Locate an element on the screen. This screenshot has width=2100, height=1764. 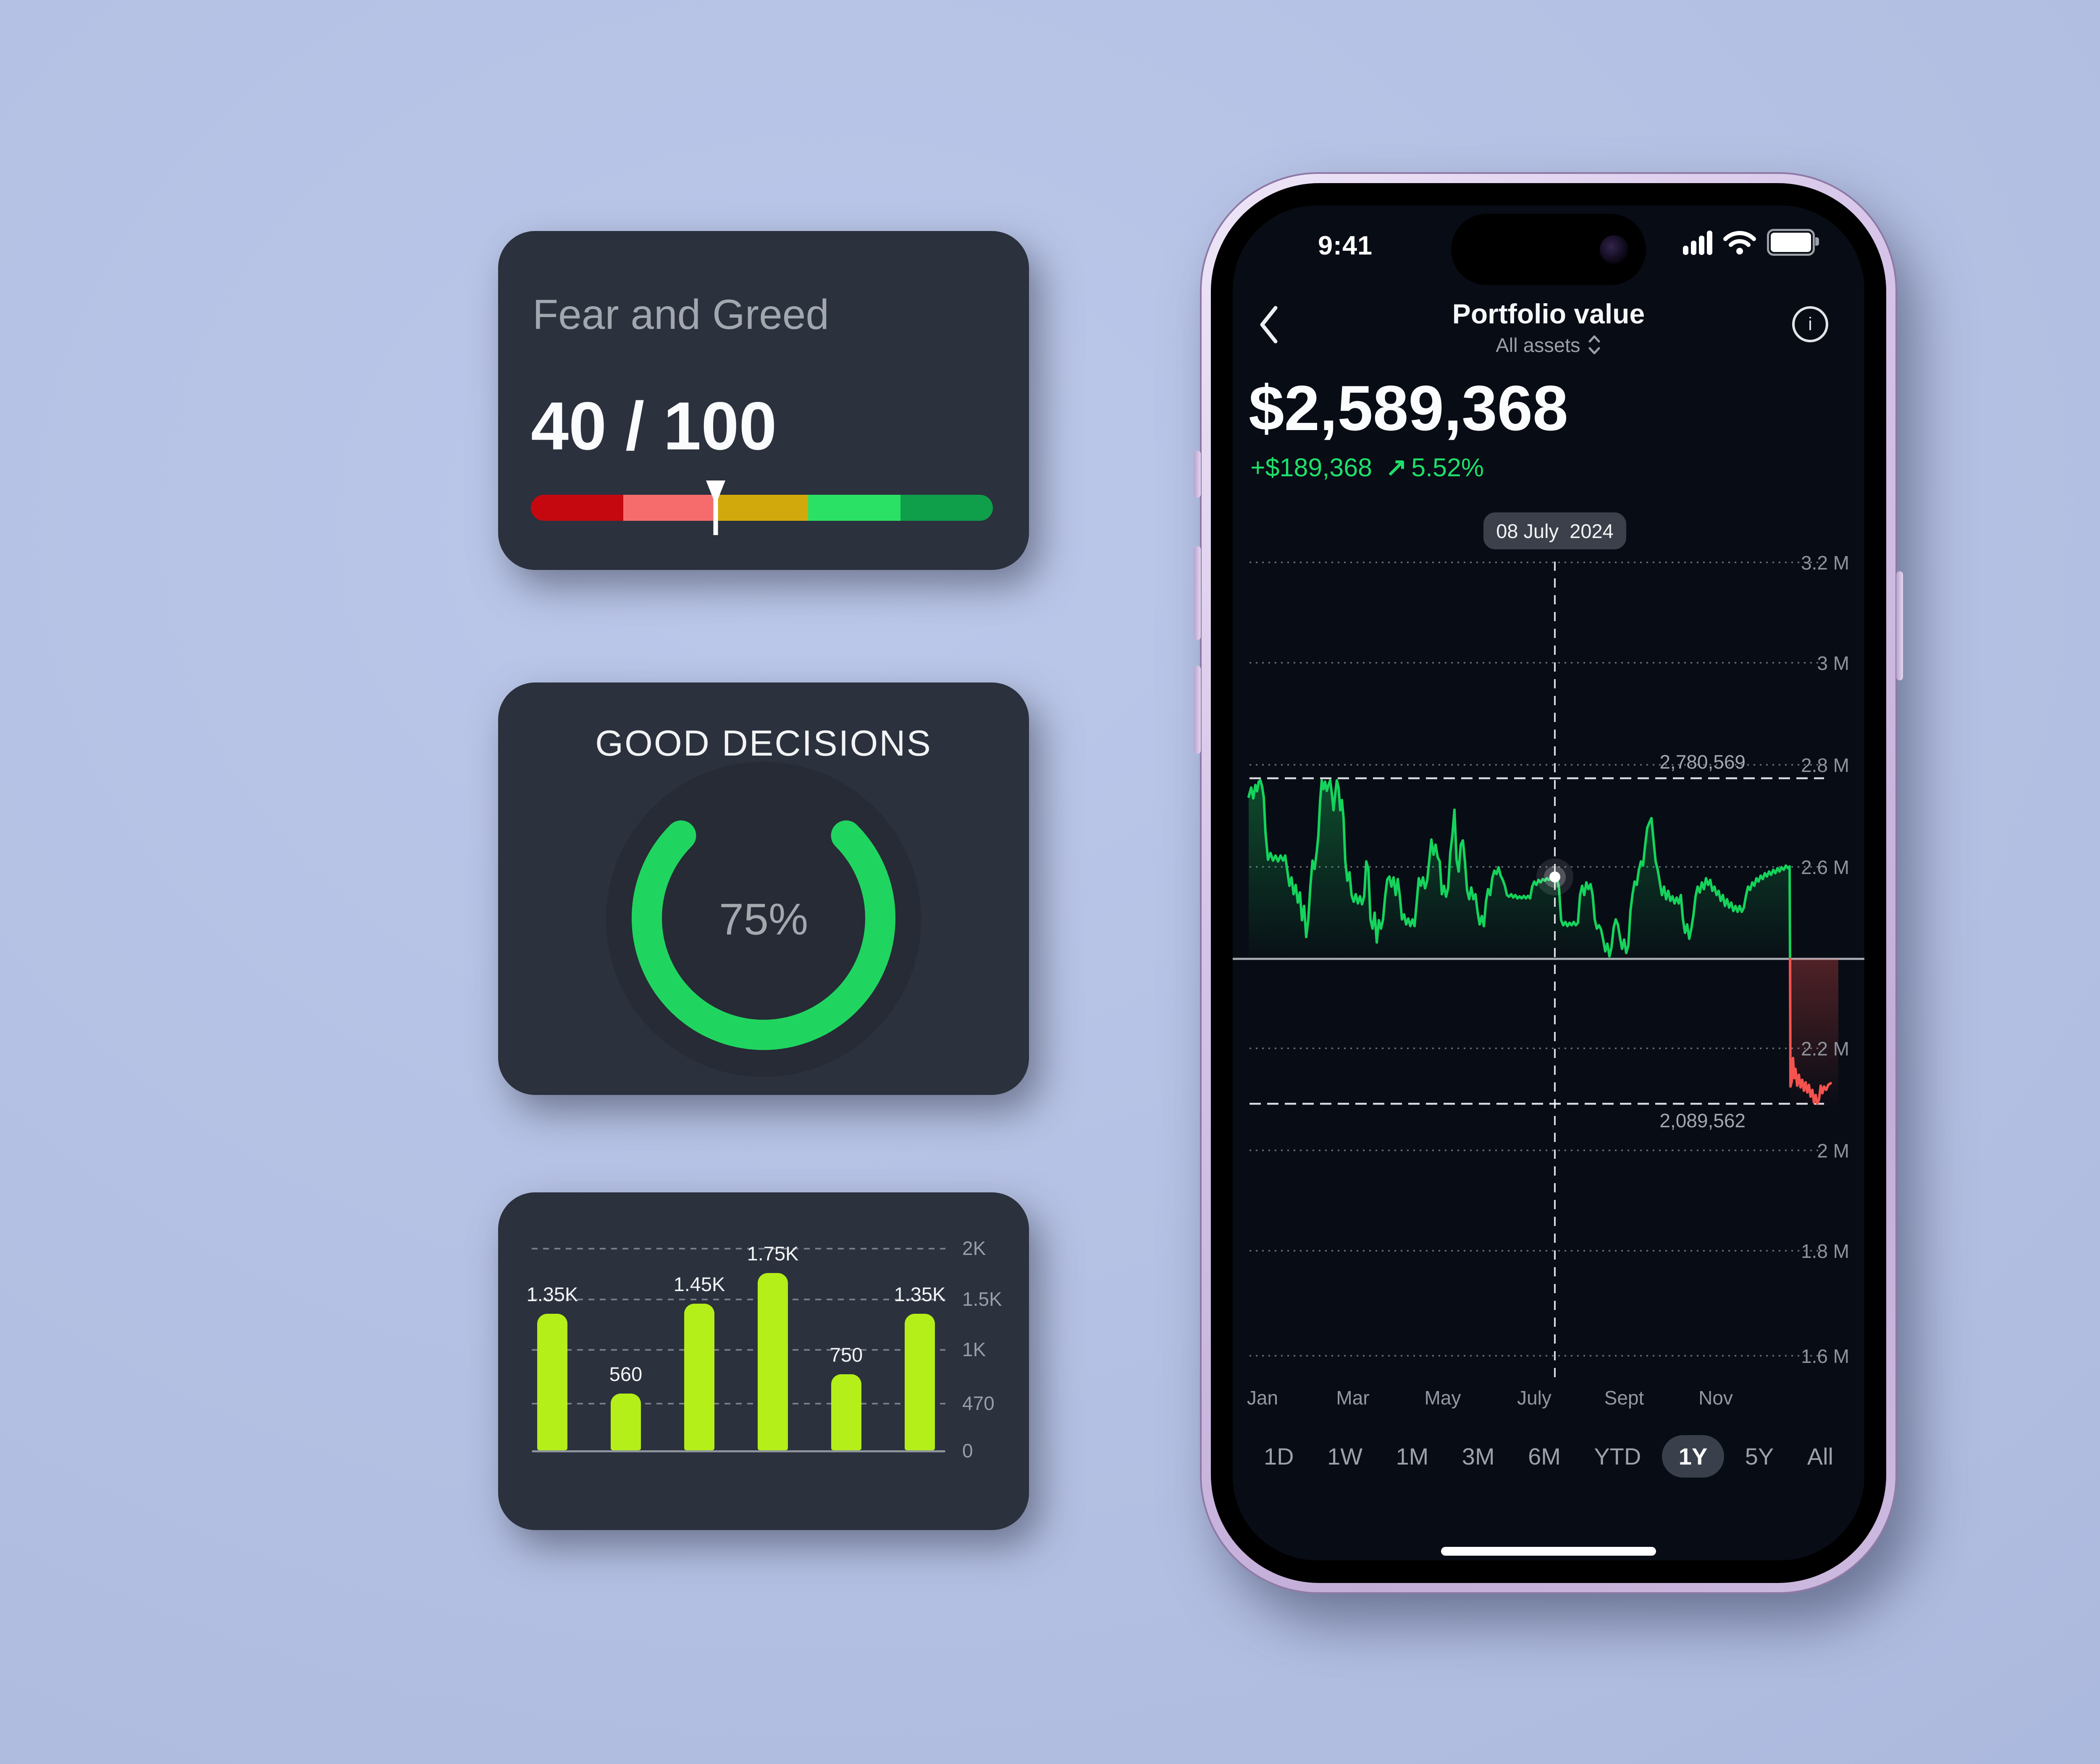
page-title: Portfolio value is located at coordinates (1548, 313).